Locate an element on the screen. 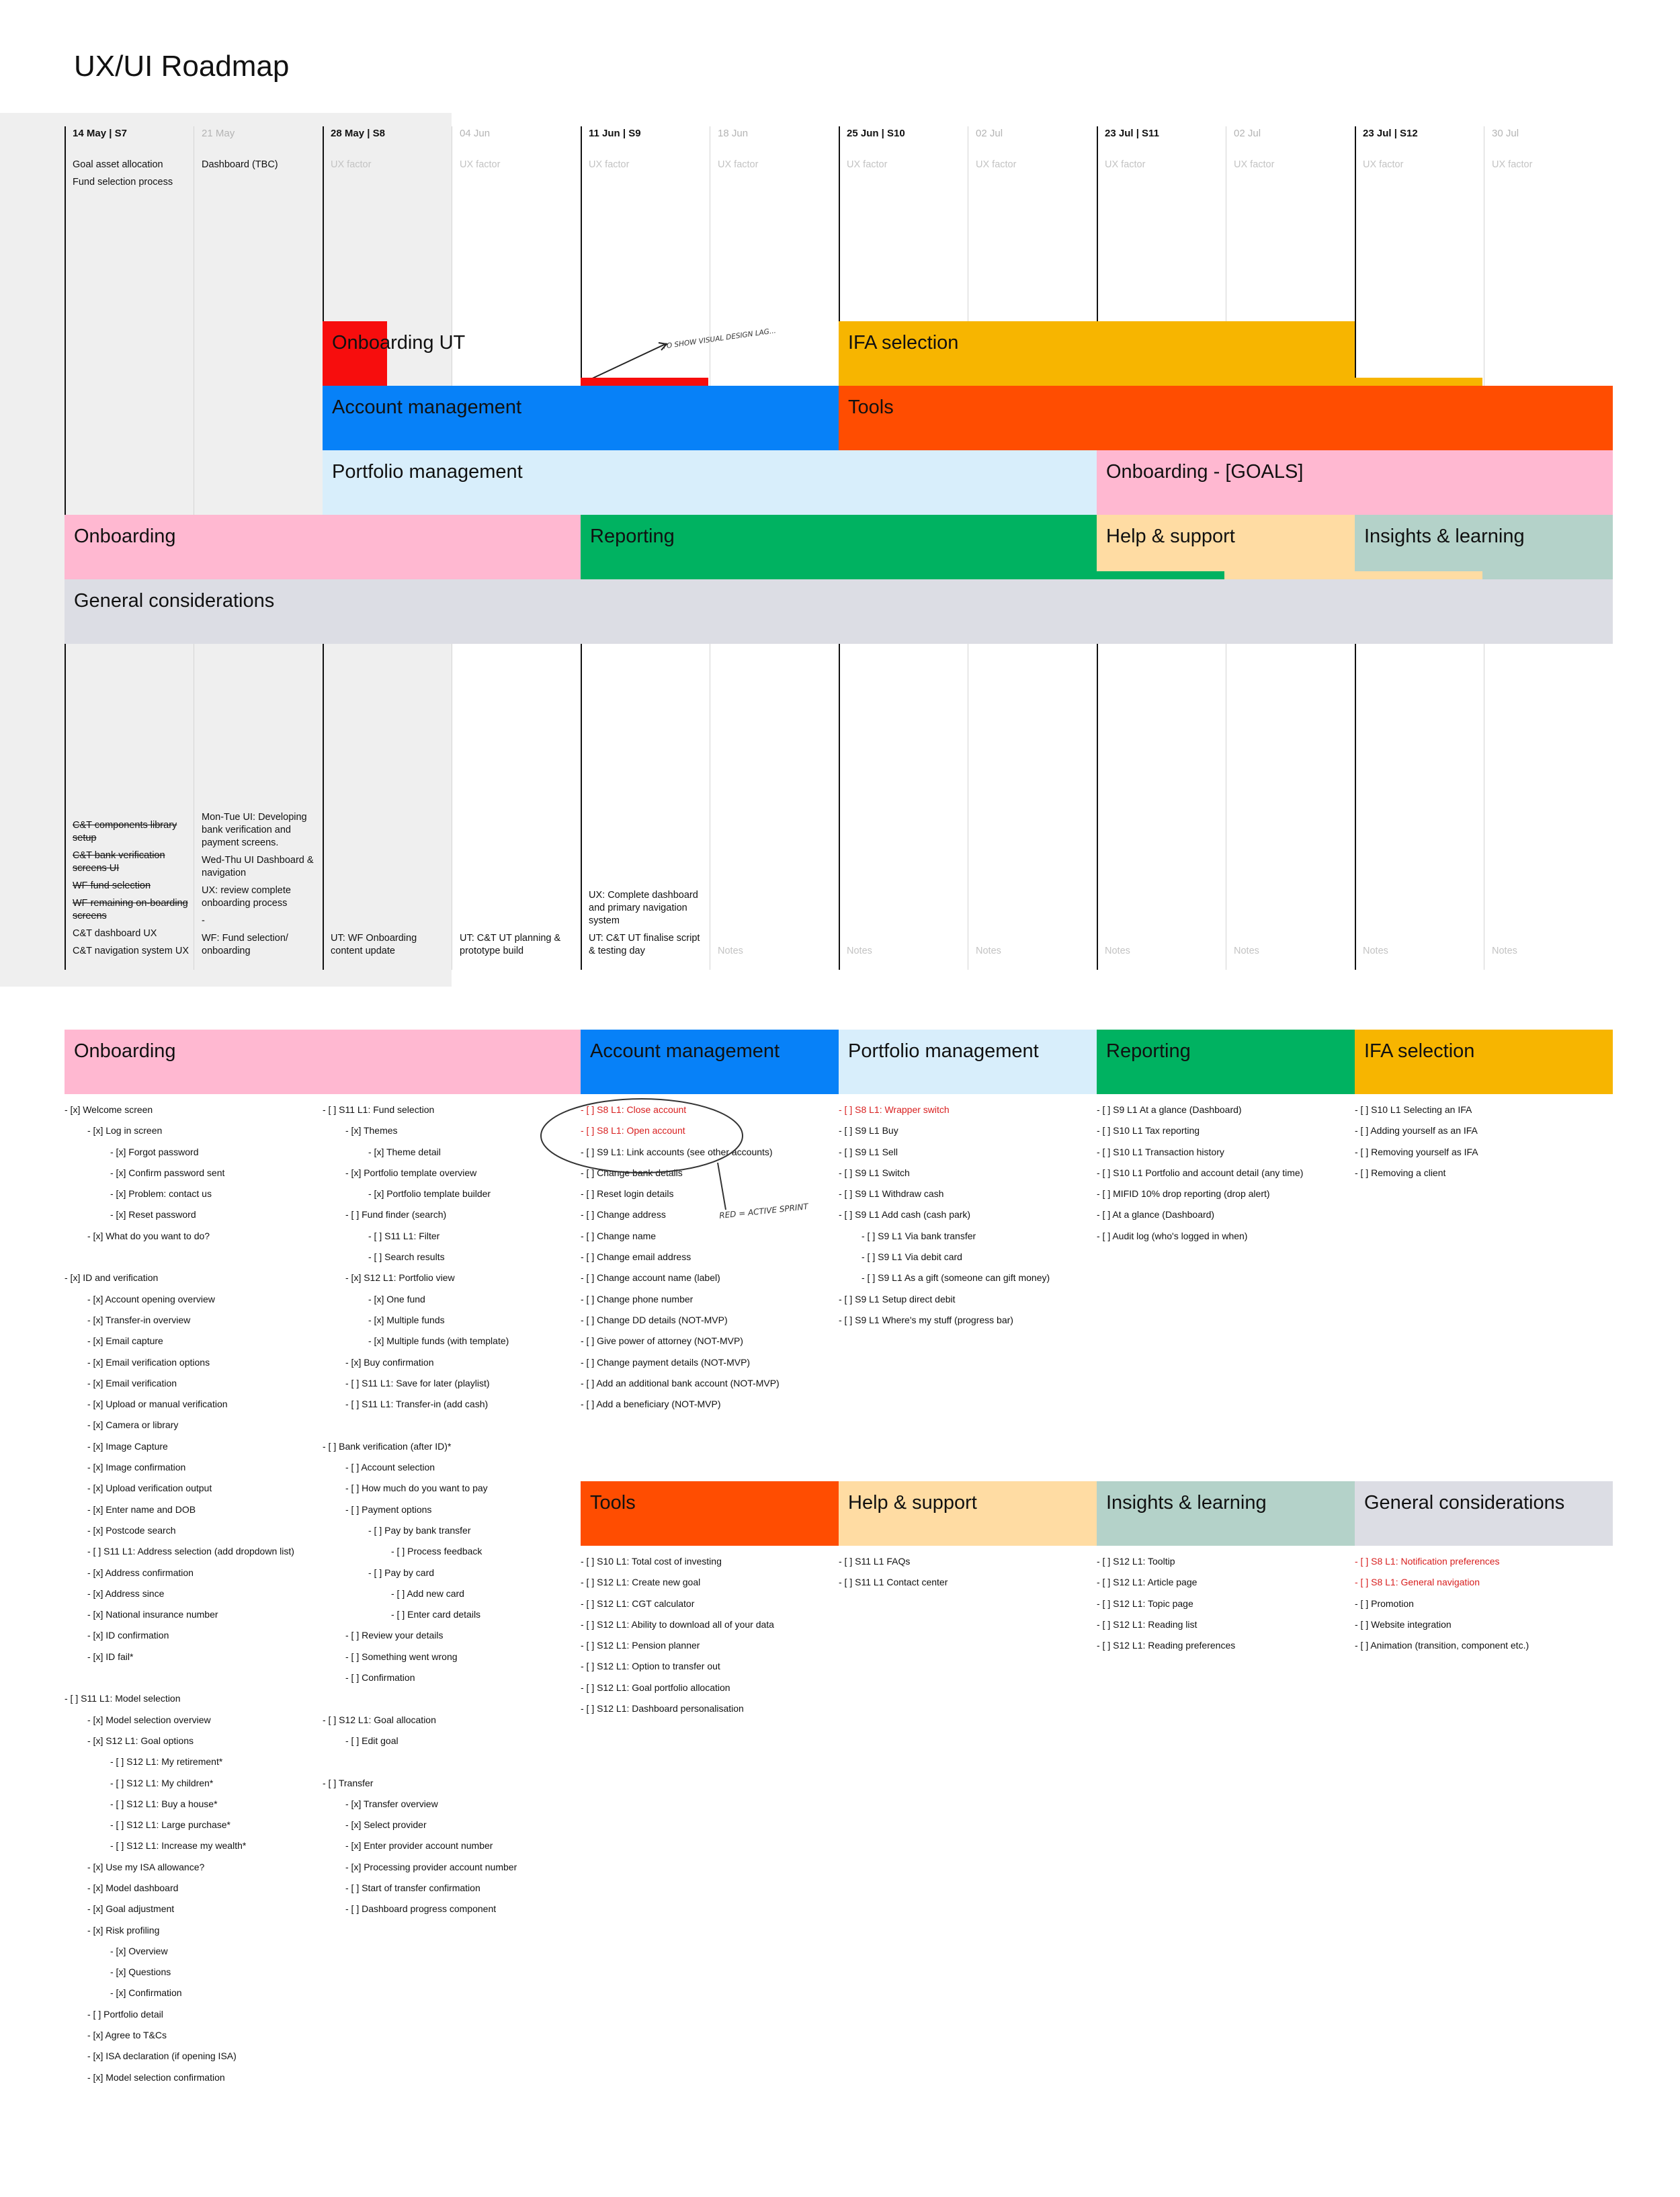  backlog-item: - [x] Model selection confirmation is located at coordinates (156, 2077).